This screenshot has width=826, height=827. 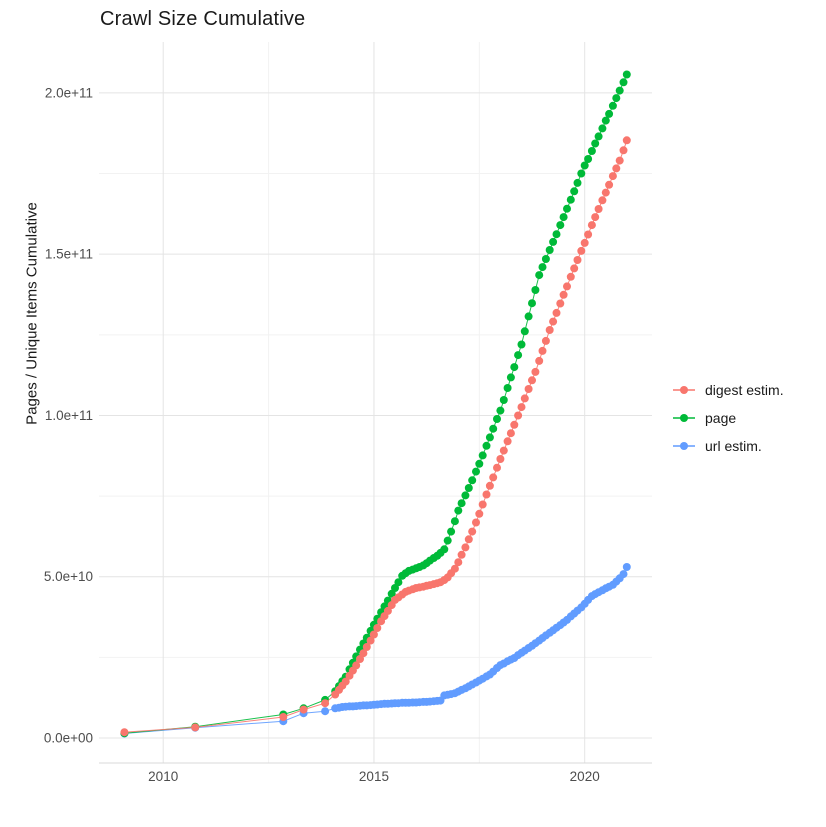 What do you see at coordinates (203, 19) in the screenshot?
I see `plot-title: Crawl Size Cumulative` at bounding box center [203, 19].